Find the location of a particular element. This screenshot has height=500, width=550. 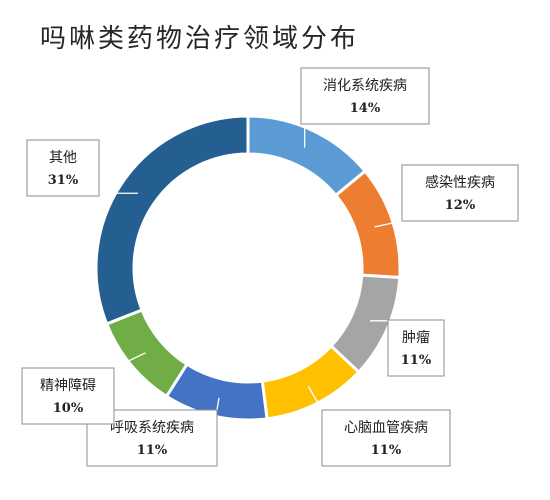

callout-label: 其他 31% is located at coordinates (63, 168).